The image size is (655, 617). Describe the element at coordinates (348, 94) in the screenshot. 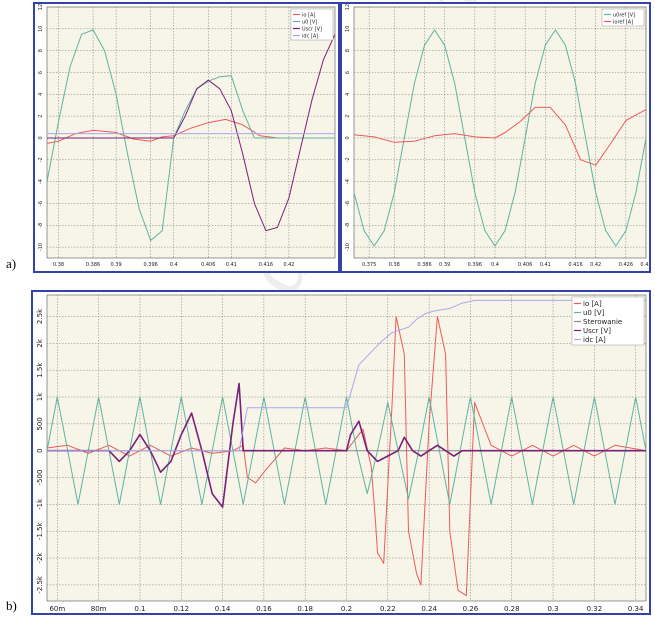

I see `y-tick-label: 4` at that location.